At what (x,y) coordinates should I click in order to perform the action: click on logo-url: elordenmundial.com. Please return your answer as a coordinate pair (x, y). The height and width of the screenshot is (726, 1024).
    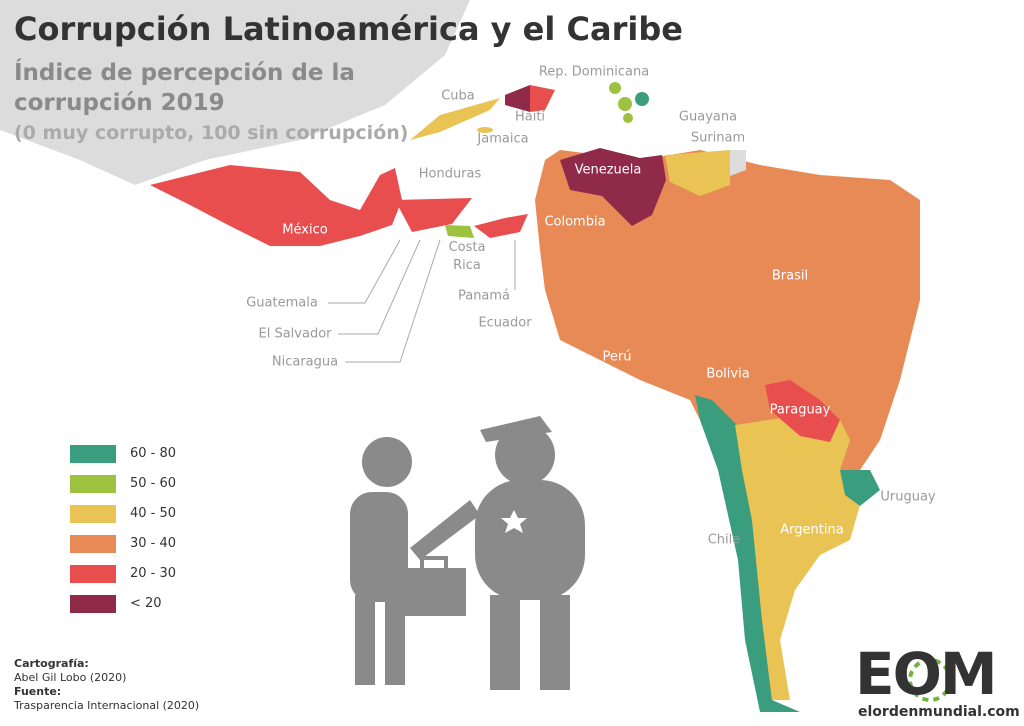
    Looking at the image, I should click on (939, 712).